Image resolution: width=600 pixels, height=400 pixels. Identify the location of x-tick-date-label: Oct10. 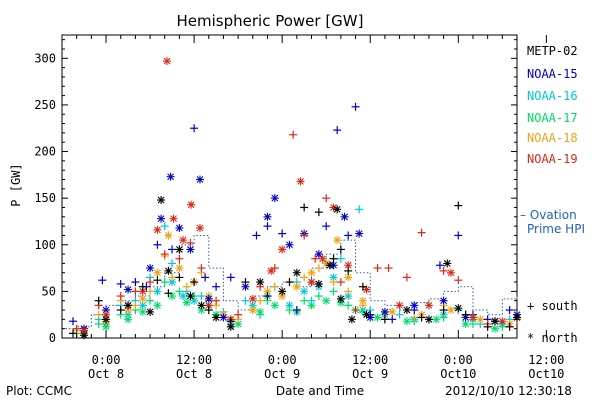
(546, 374).